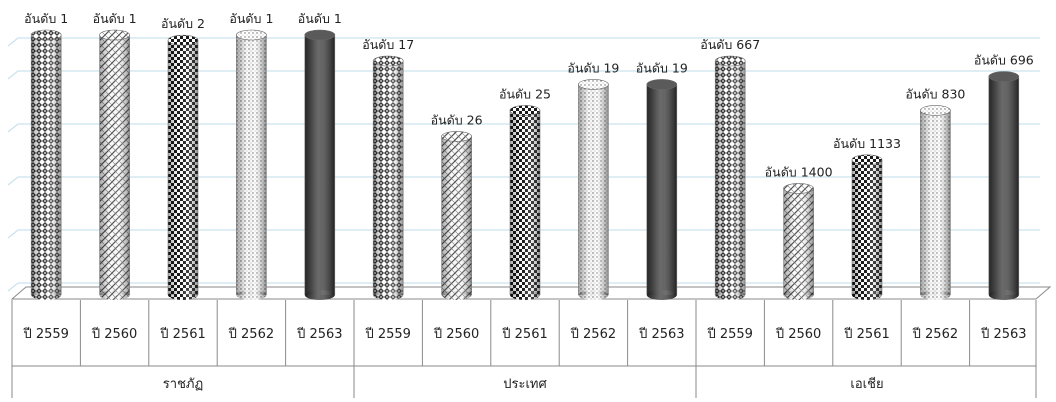 This screenshot has height=402, width=1056. What do you see at coordinates (183, 23) in the screenshot?
I see `rank-label: อันดับ 2` at bounding box center [183, 23].